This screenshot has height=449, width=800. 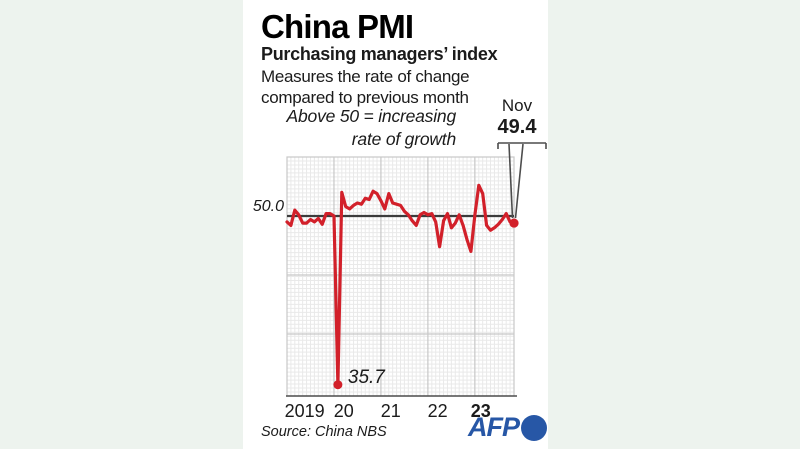 I want to click on latest-value-dot, so click(x=514, y=223).